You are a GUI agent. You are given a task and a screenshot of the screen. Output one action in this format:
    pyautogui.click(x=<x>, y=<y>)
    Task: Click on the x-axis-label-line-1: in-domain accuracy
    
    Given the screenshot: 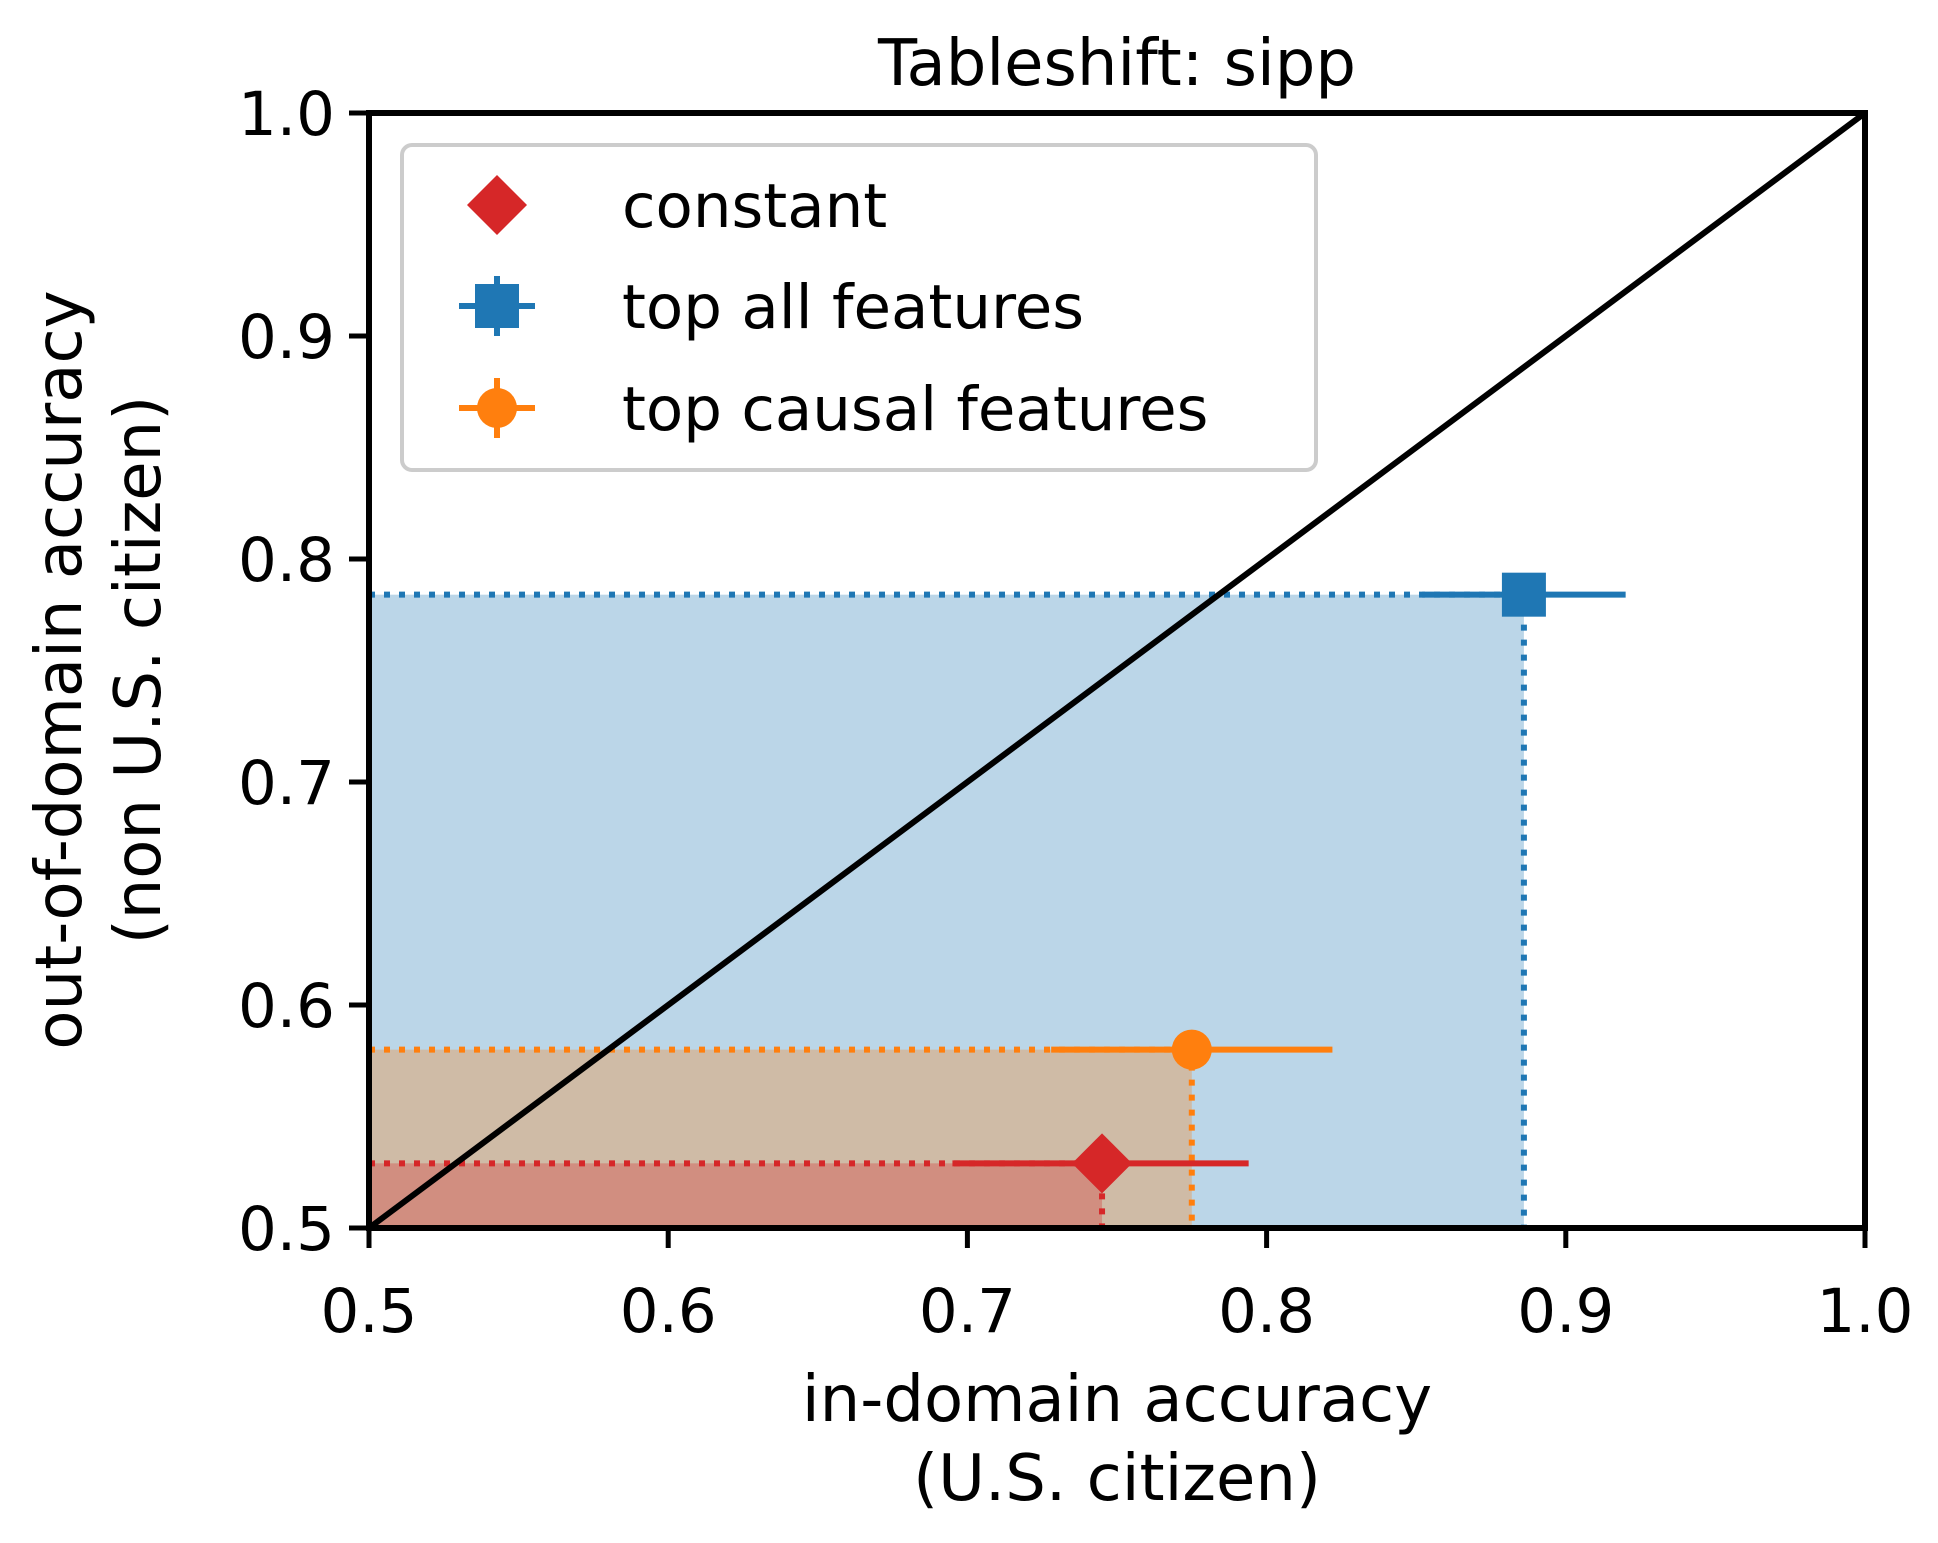 What is the action you would take?
    pyautogui.click(x=1117, y=1400)
    